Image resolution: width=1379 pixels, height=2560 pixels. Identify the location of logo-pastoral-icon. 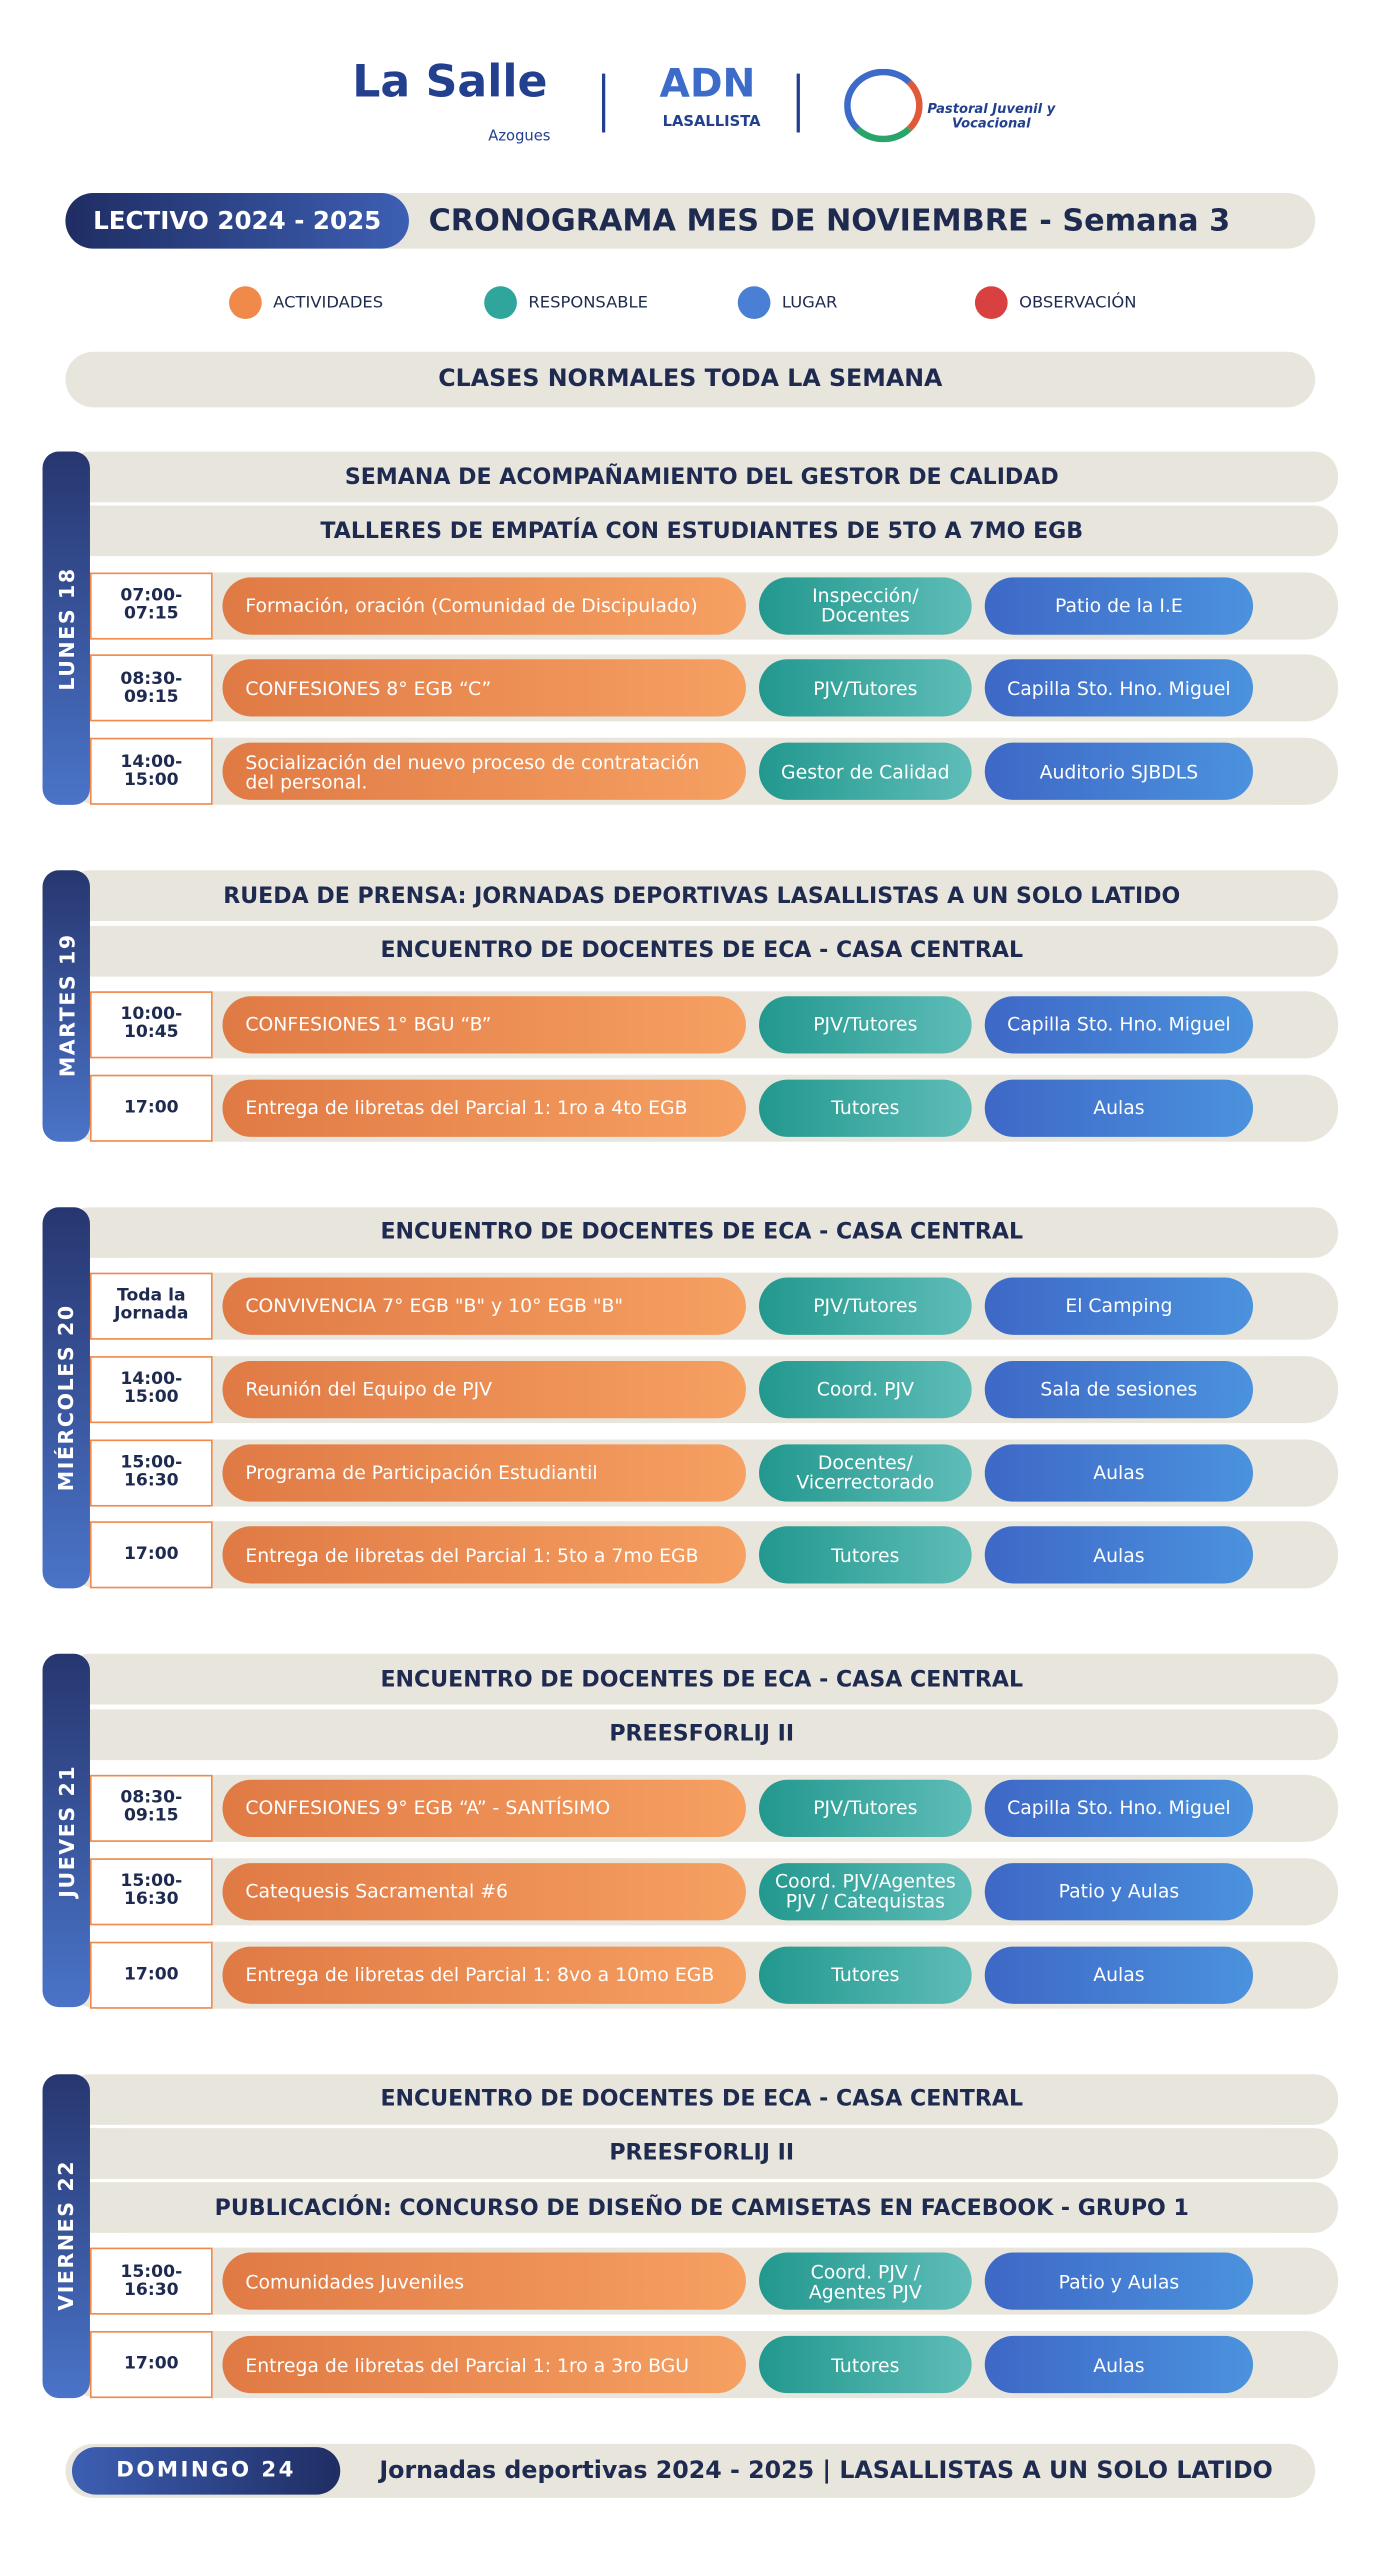
(883, 105).